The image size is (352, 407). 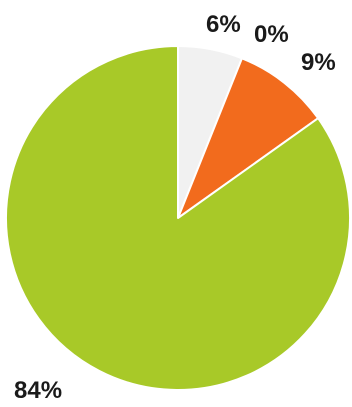 I want to click on slice-label-84: 84%, so click(x=38, y=390).